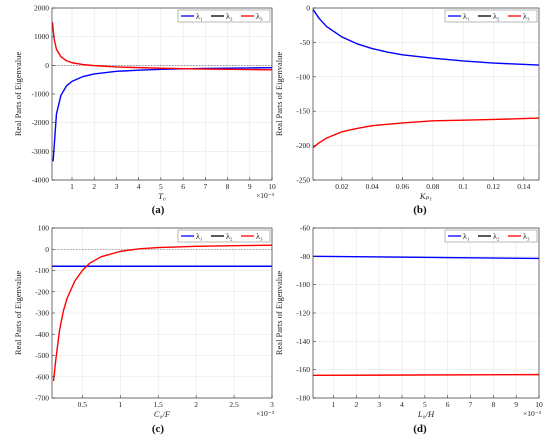  I want to click on x-tick-label: 0.02, so click(341, 186).